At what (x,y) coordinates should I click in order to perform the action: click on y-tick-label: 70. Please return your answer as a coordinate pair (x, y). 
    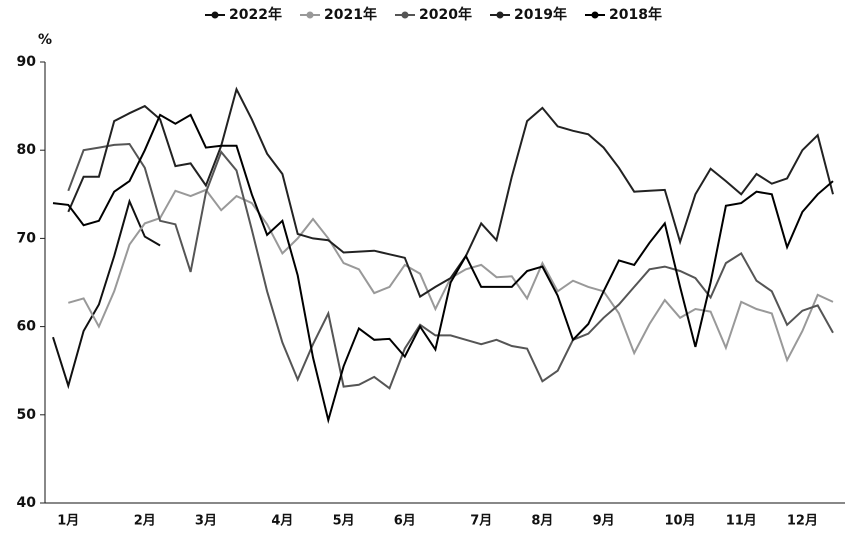
    Looking at the image, I should click on (27, 238).